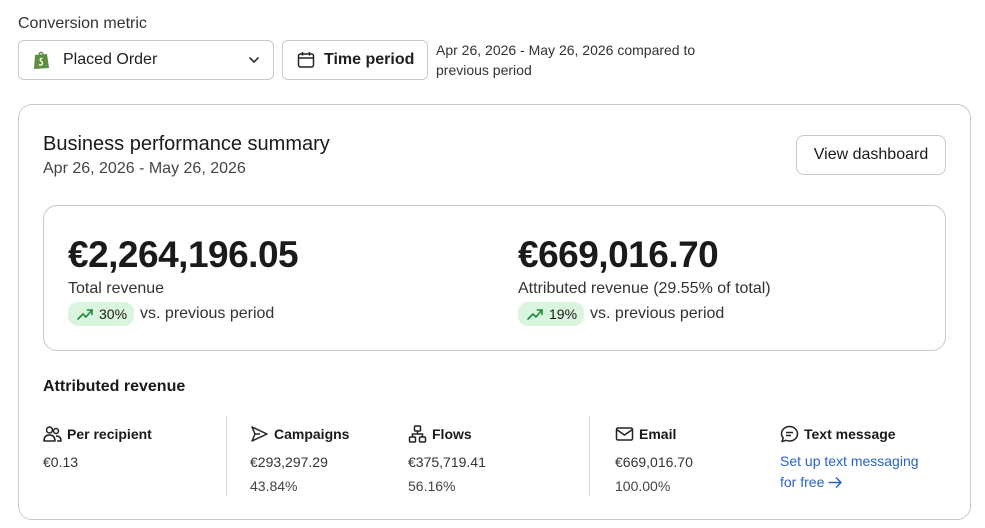  What do you see at coordinates (114, 386) in the screenshot?
I see `attributed-revenue-heading: Attributed revenue` at bounding box center [114, 386].